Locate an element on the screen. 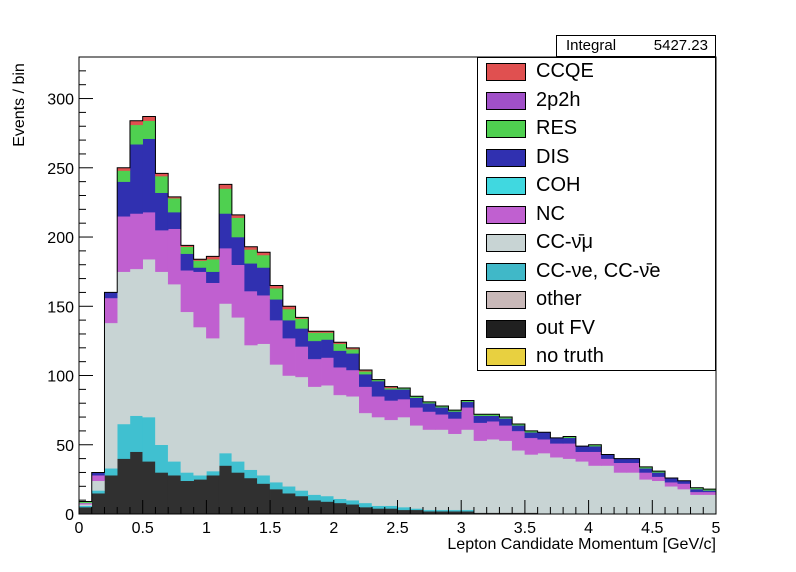 Image resolution: width=796 pixels, height=572 pixels. y-tick-label: 50 is located at coordinates (65, 446).